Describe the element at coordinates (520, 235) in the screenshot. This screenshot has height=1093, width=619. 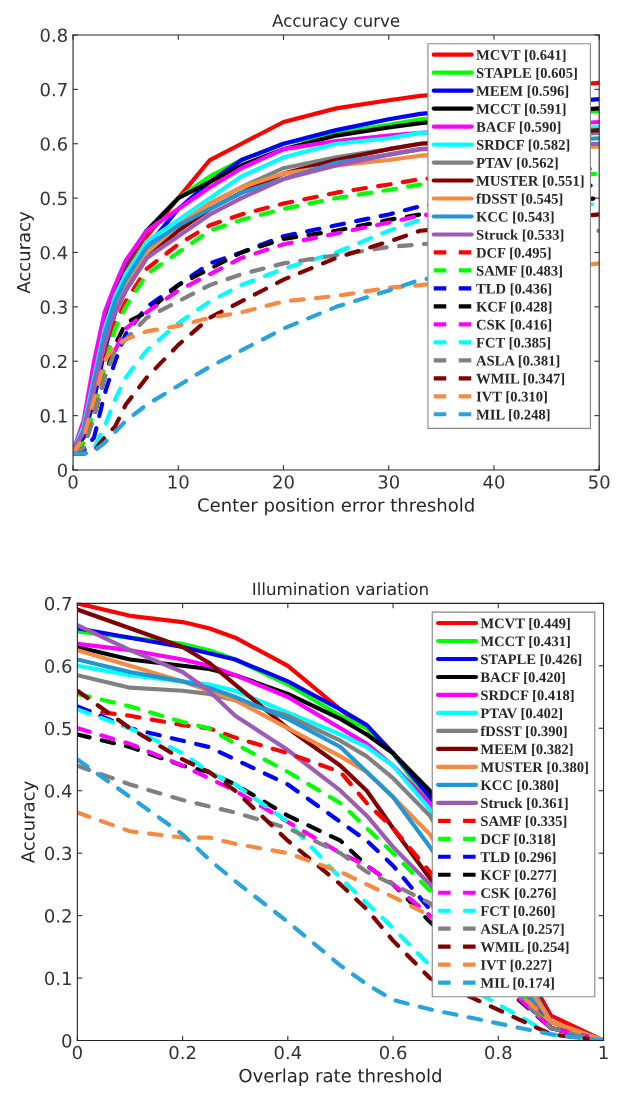
I see `legend-label: Struck [0.533]` at that location.